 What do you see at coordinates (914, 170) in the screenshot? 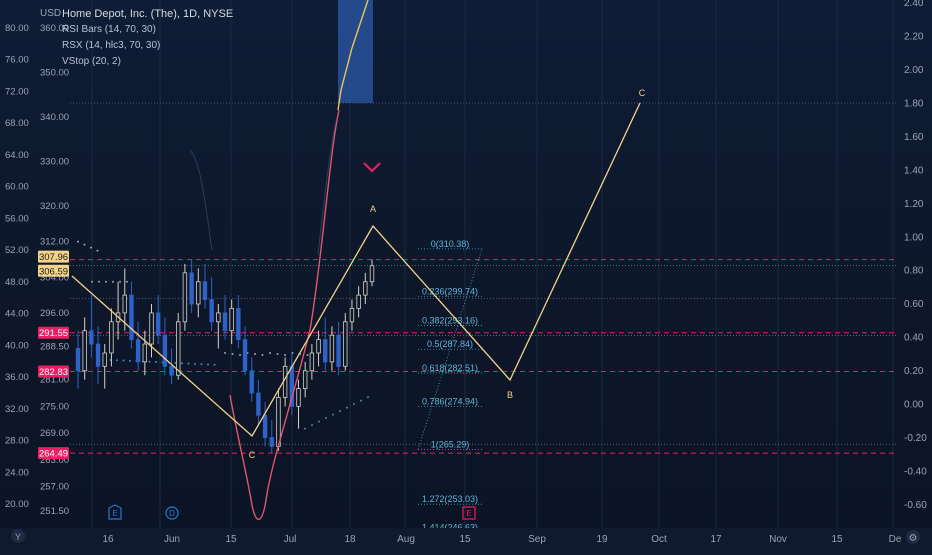
I see `right-axis-tick: 1.40` at bounding box center [914, 170].